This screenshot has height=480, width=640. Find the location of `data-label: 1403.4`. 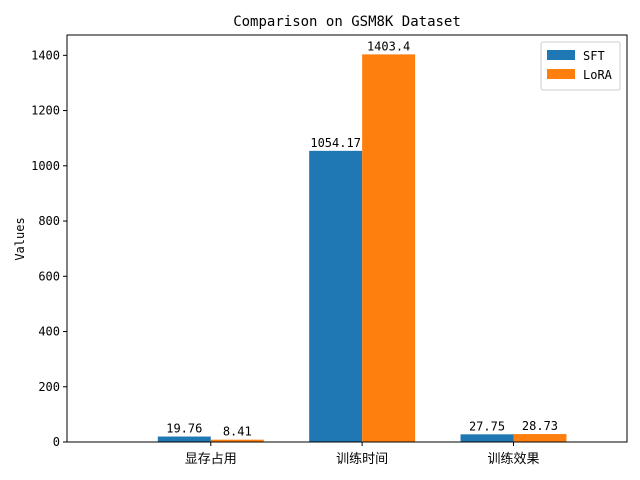

data-label: 1403.4 is located at coordinates (388, 46).